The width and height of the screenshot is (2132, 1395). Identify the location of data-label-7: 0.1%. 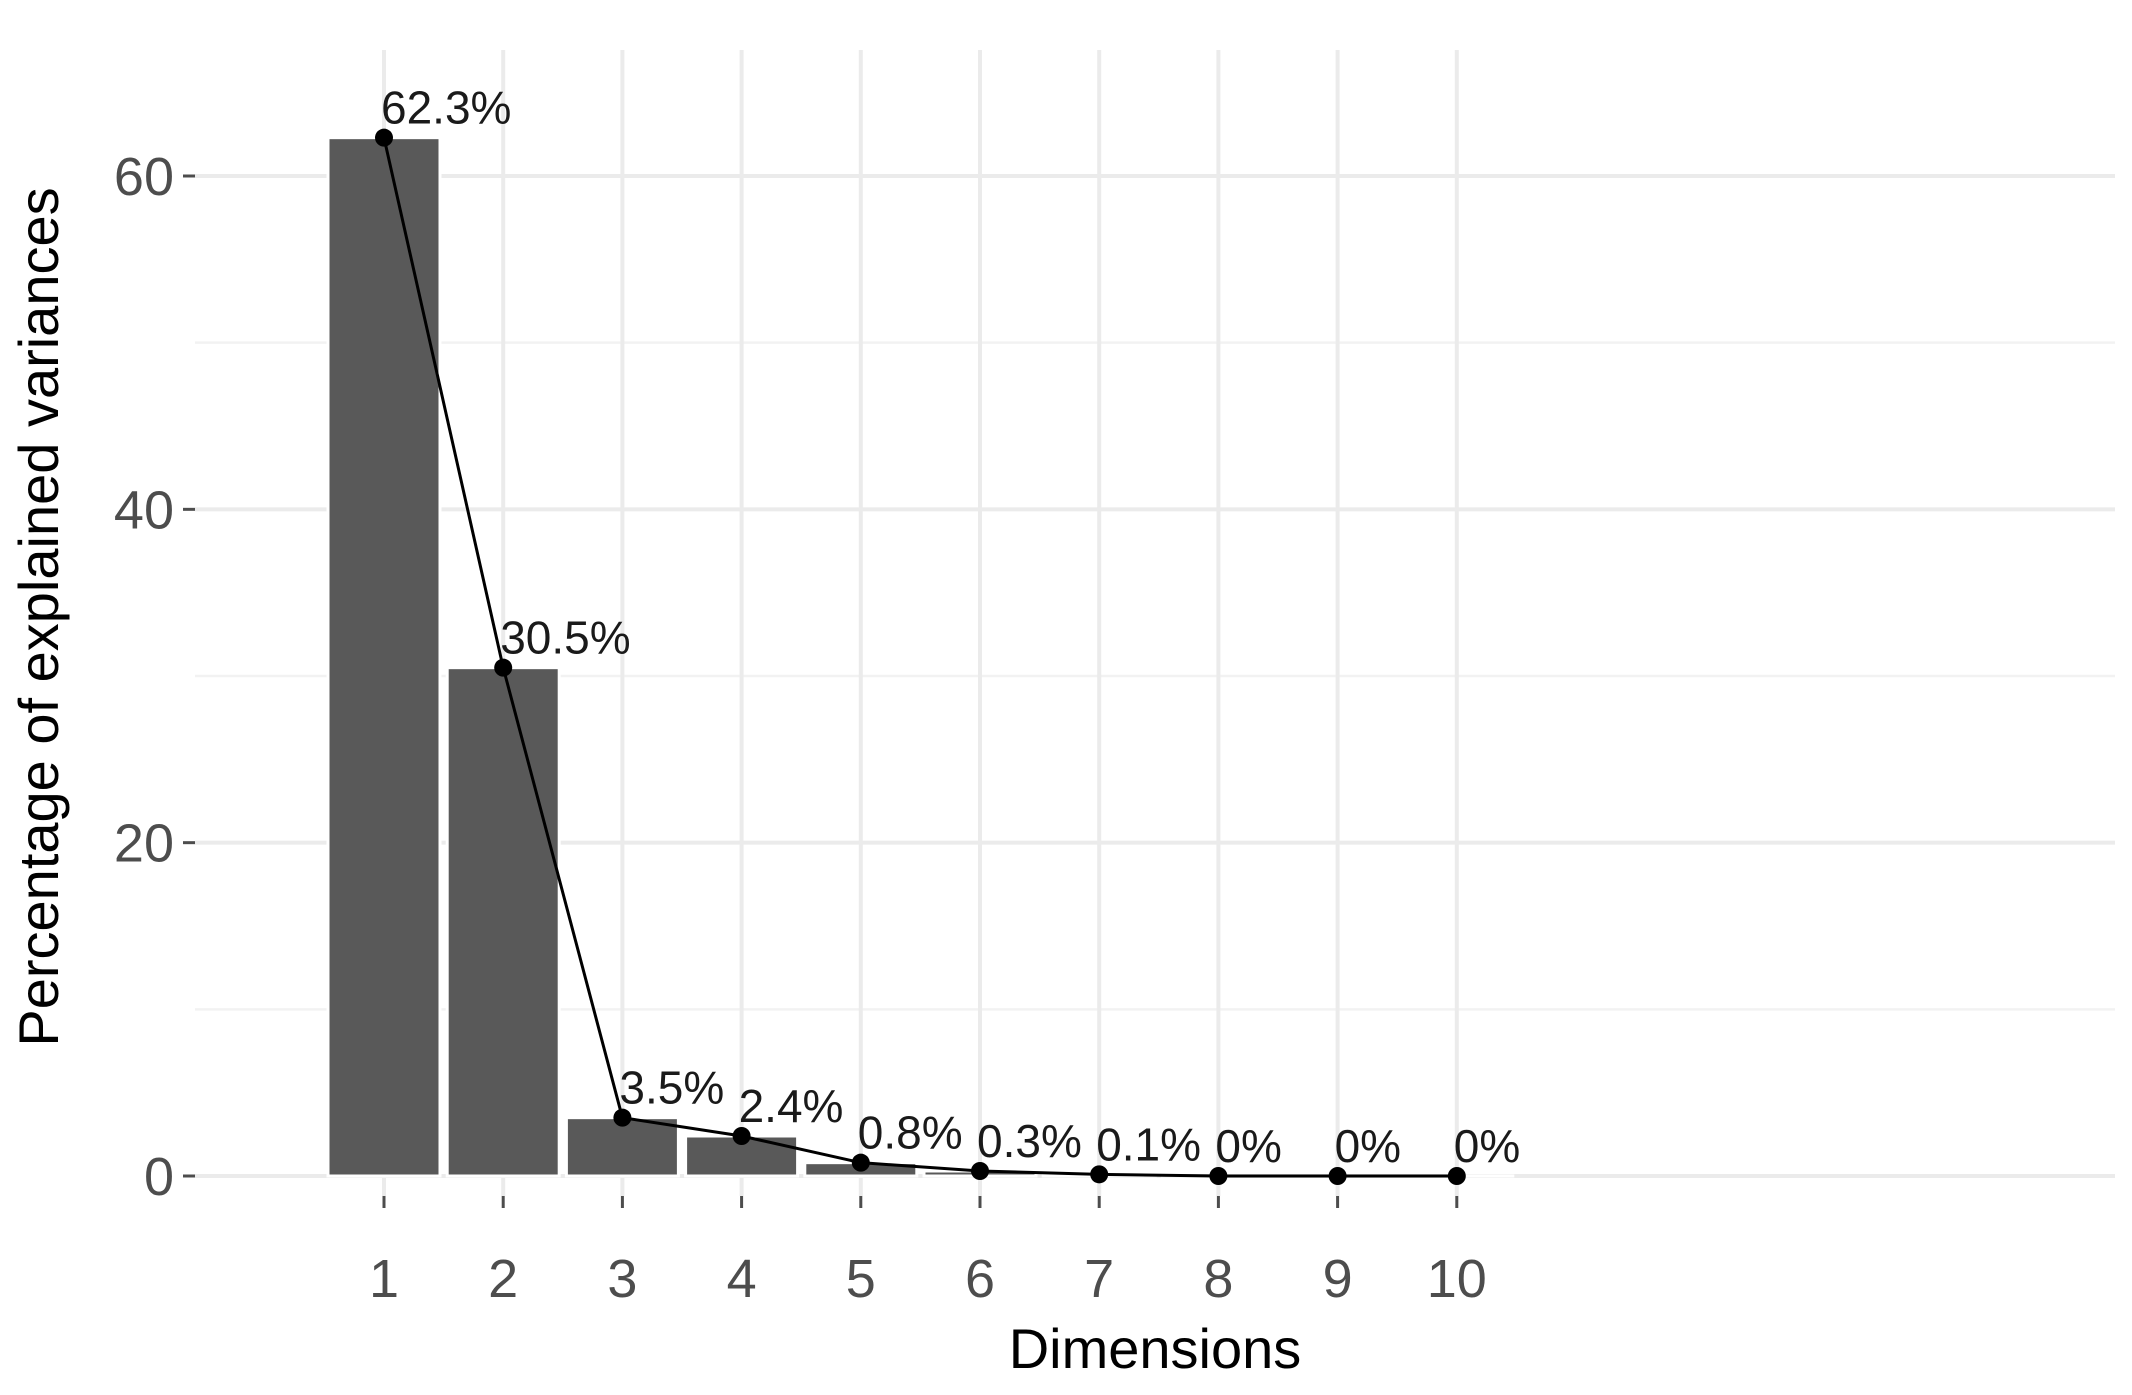
(1148, 1144).